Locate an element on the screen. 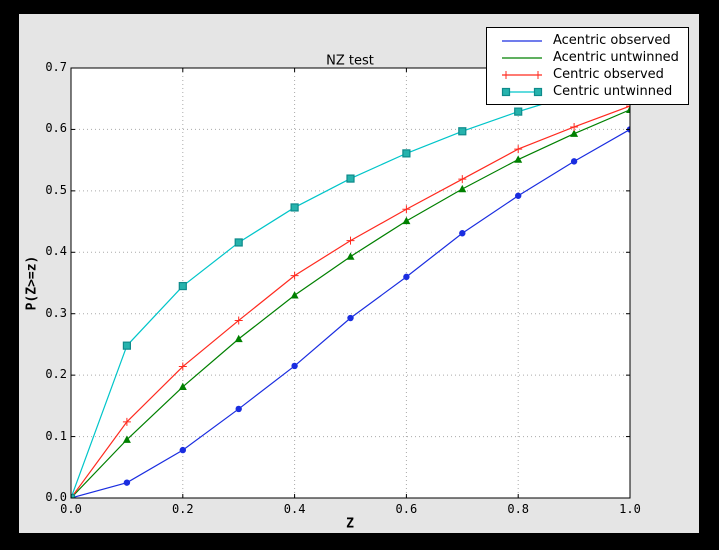 This screenshot has width=719, height=550. legend-item-2: Centric observed is located at coordinates (587, 74).